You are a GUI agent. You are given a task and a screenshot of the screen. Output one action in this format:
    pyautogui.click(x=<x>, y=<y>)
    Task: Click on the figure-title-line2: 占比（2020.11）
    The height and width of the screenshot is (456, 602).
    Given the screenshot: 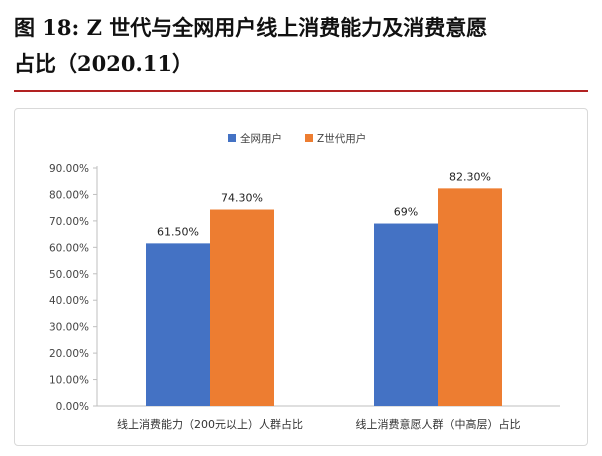 What is the action you would take?
    pyautogui.click(x=103, y=63)
    